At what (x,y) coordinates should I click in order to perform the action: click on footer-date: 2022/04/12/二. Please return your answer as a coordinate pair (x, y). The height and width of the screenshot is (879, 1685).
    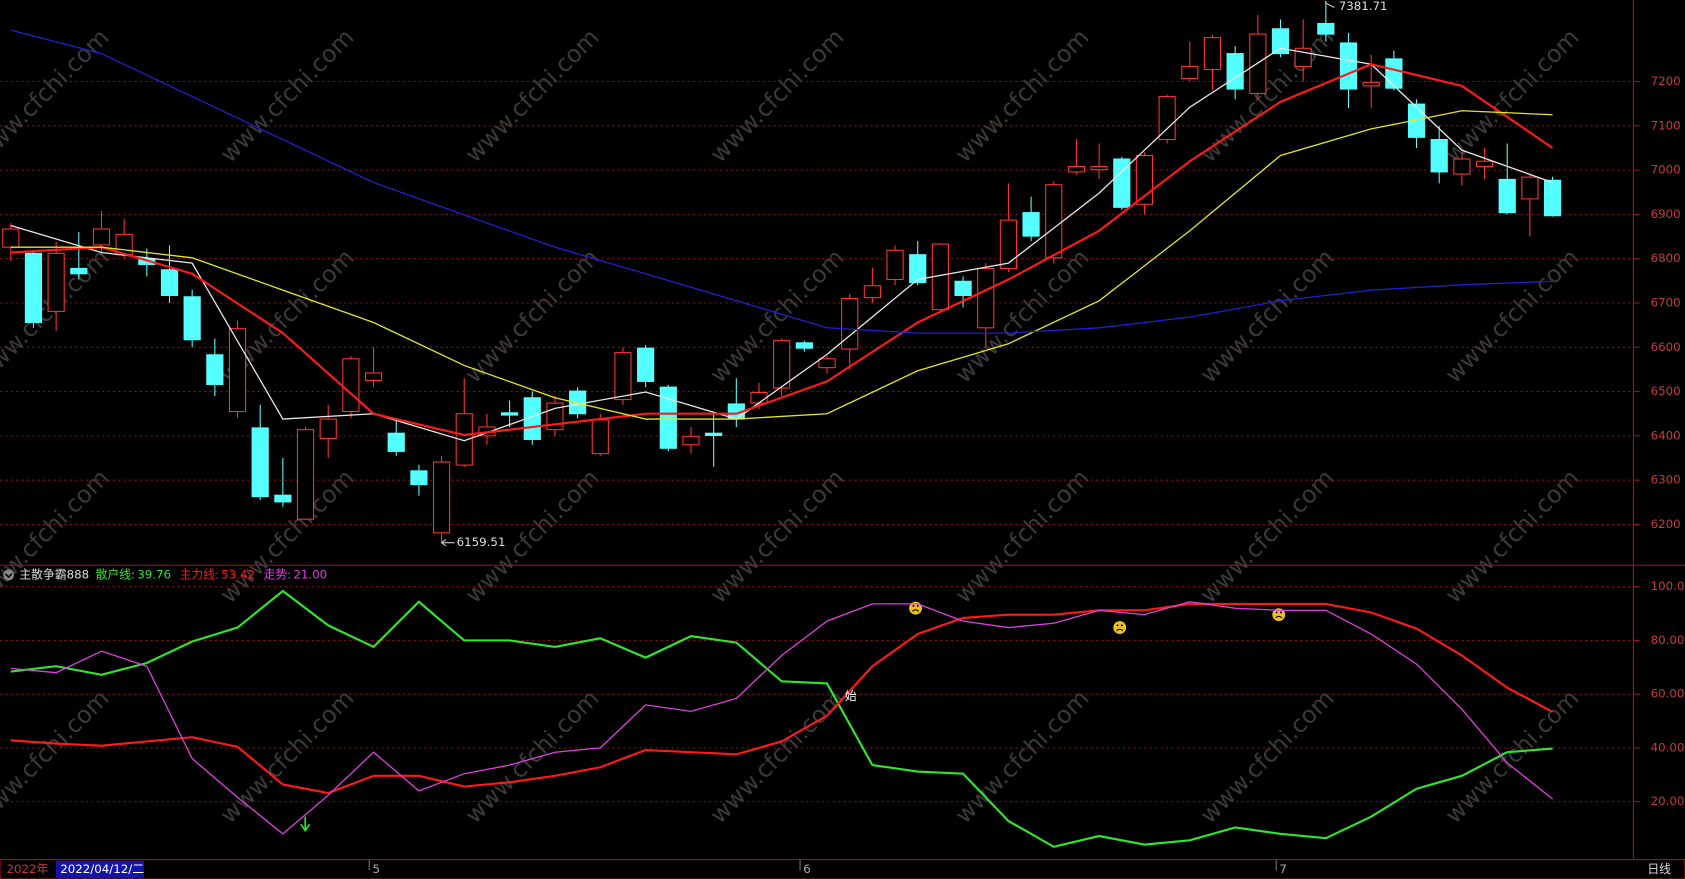
    Looking at the image, I should click on (102, 869).